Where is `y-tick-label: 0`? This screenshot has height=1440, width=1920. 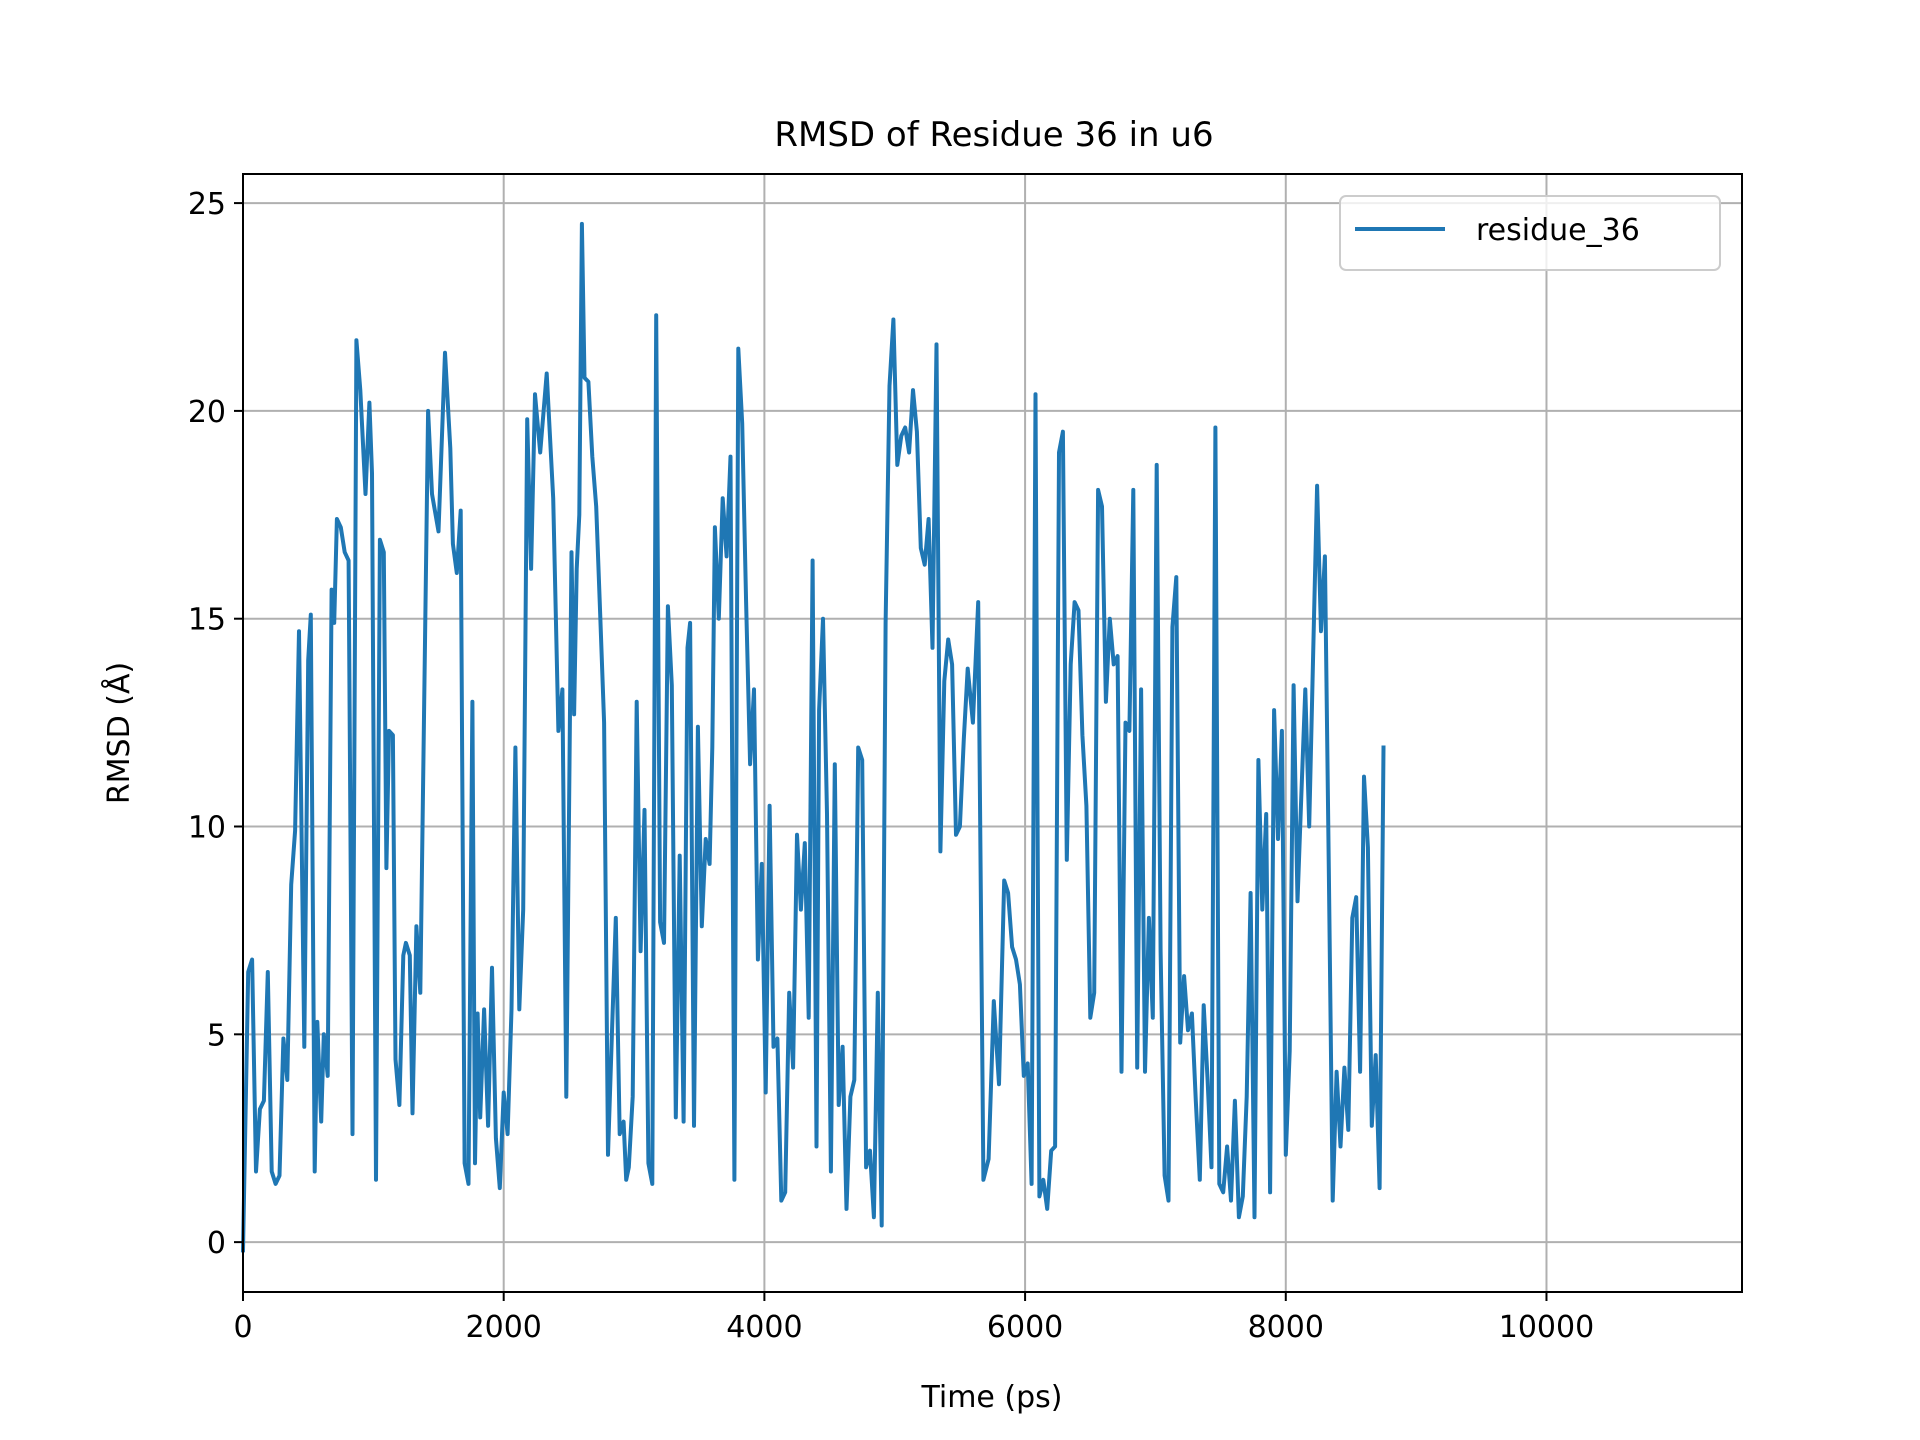 y-tick-label: 0 is located at coordinates (216, 1243).